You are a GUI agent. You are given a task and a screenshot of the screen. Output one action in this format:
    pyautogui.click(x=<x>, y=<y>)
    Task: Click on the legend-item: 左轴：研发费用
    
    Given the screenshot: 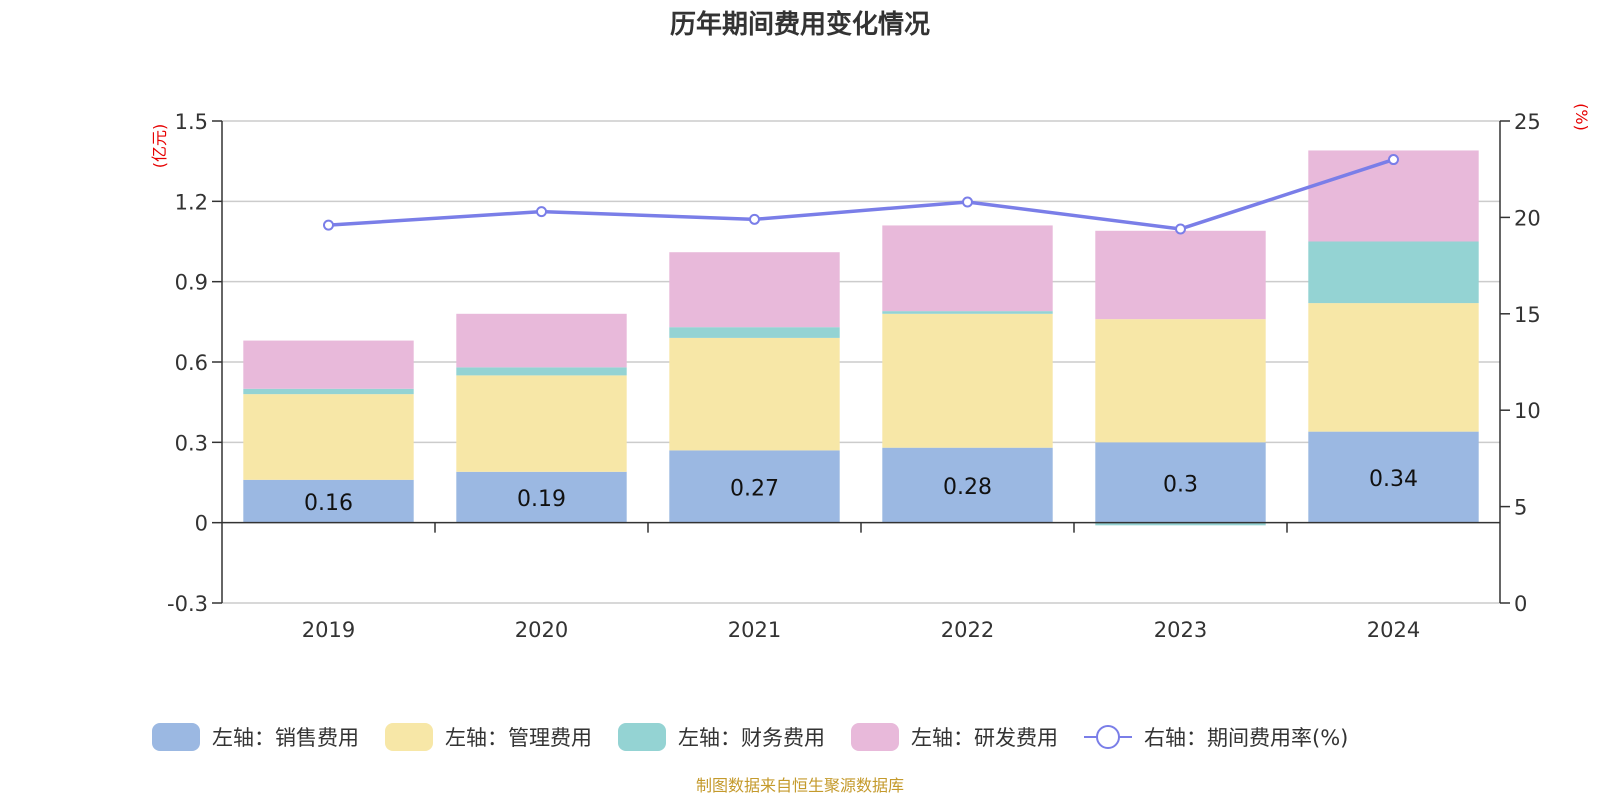 What is the action you would take?
    pyautogui.click(x=954, y=737)
    